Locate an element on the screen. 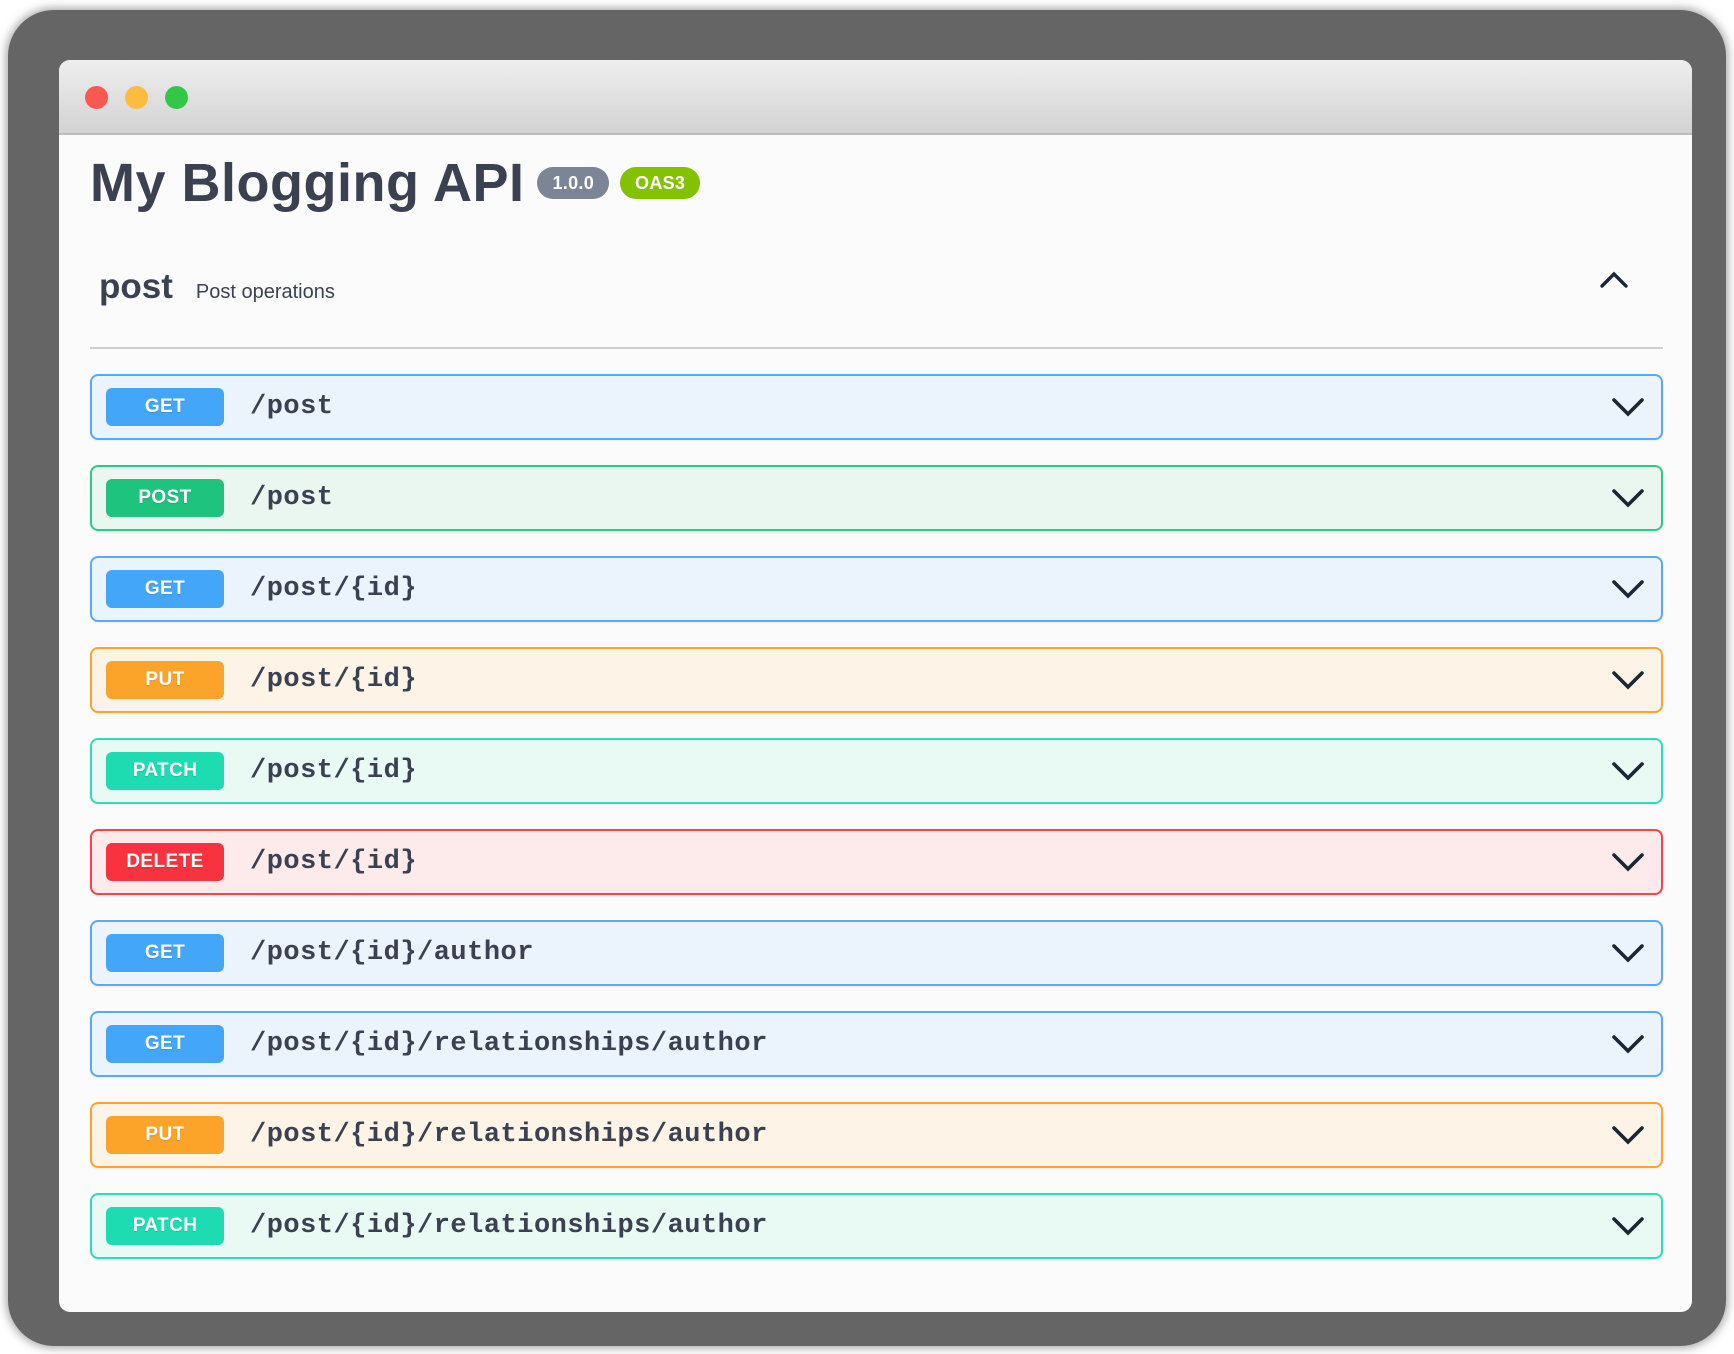 This screenshot has height=1354, width=1734. close-window-button is located at coordinates (96, 97).